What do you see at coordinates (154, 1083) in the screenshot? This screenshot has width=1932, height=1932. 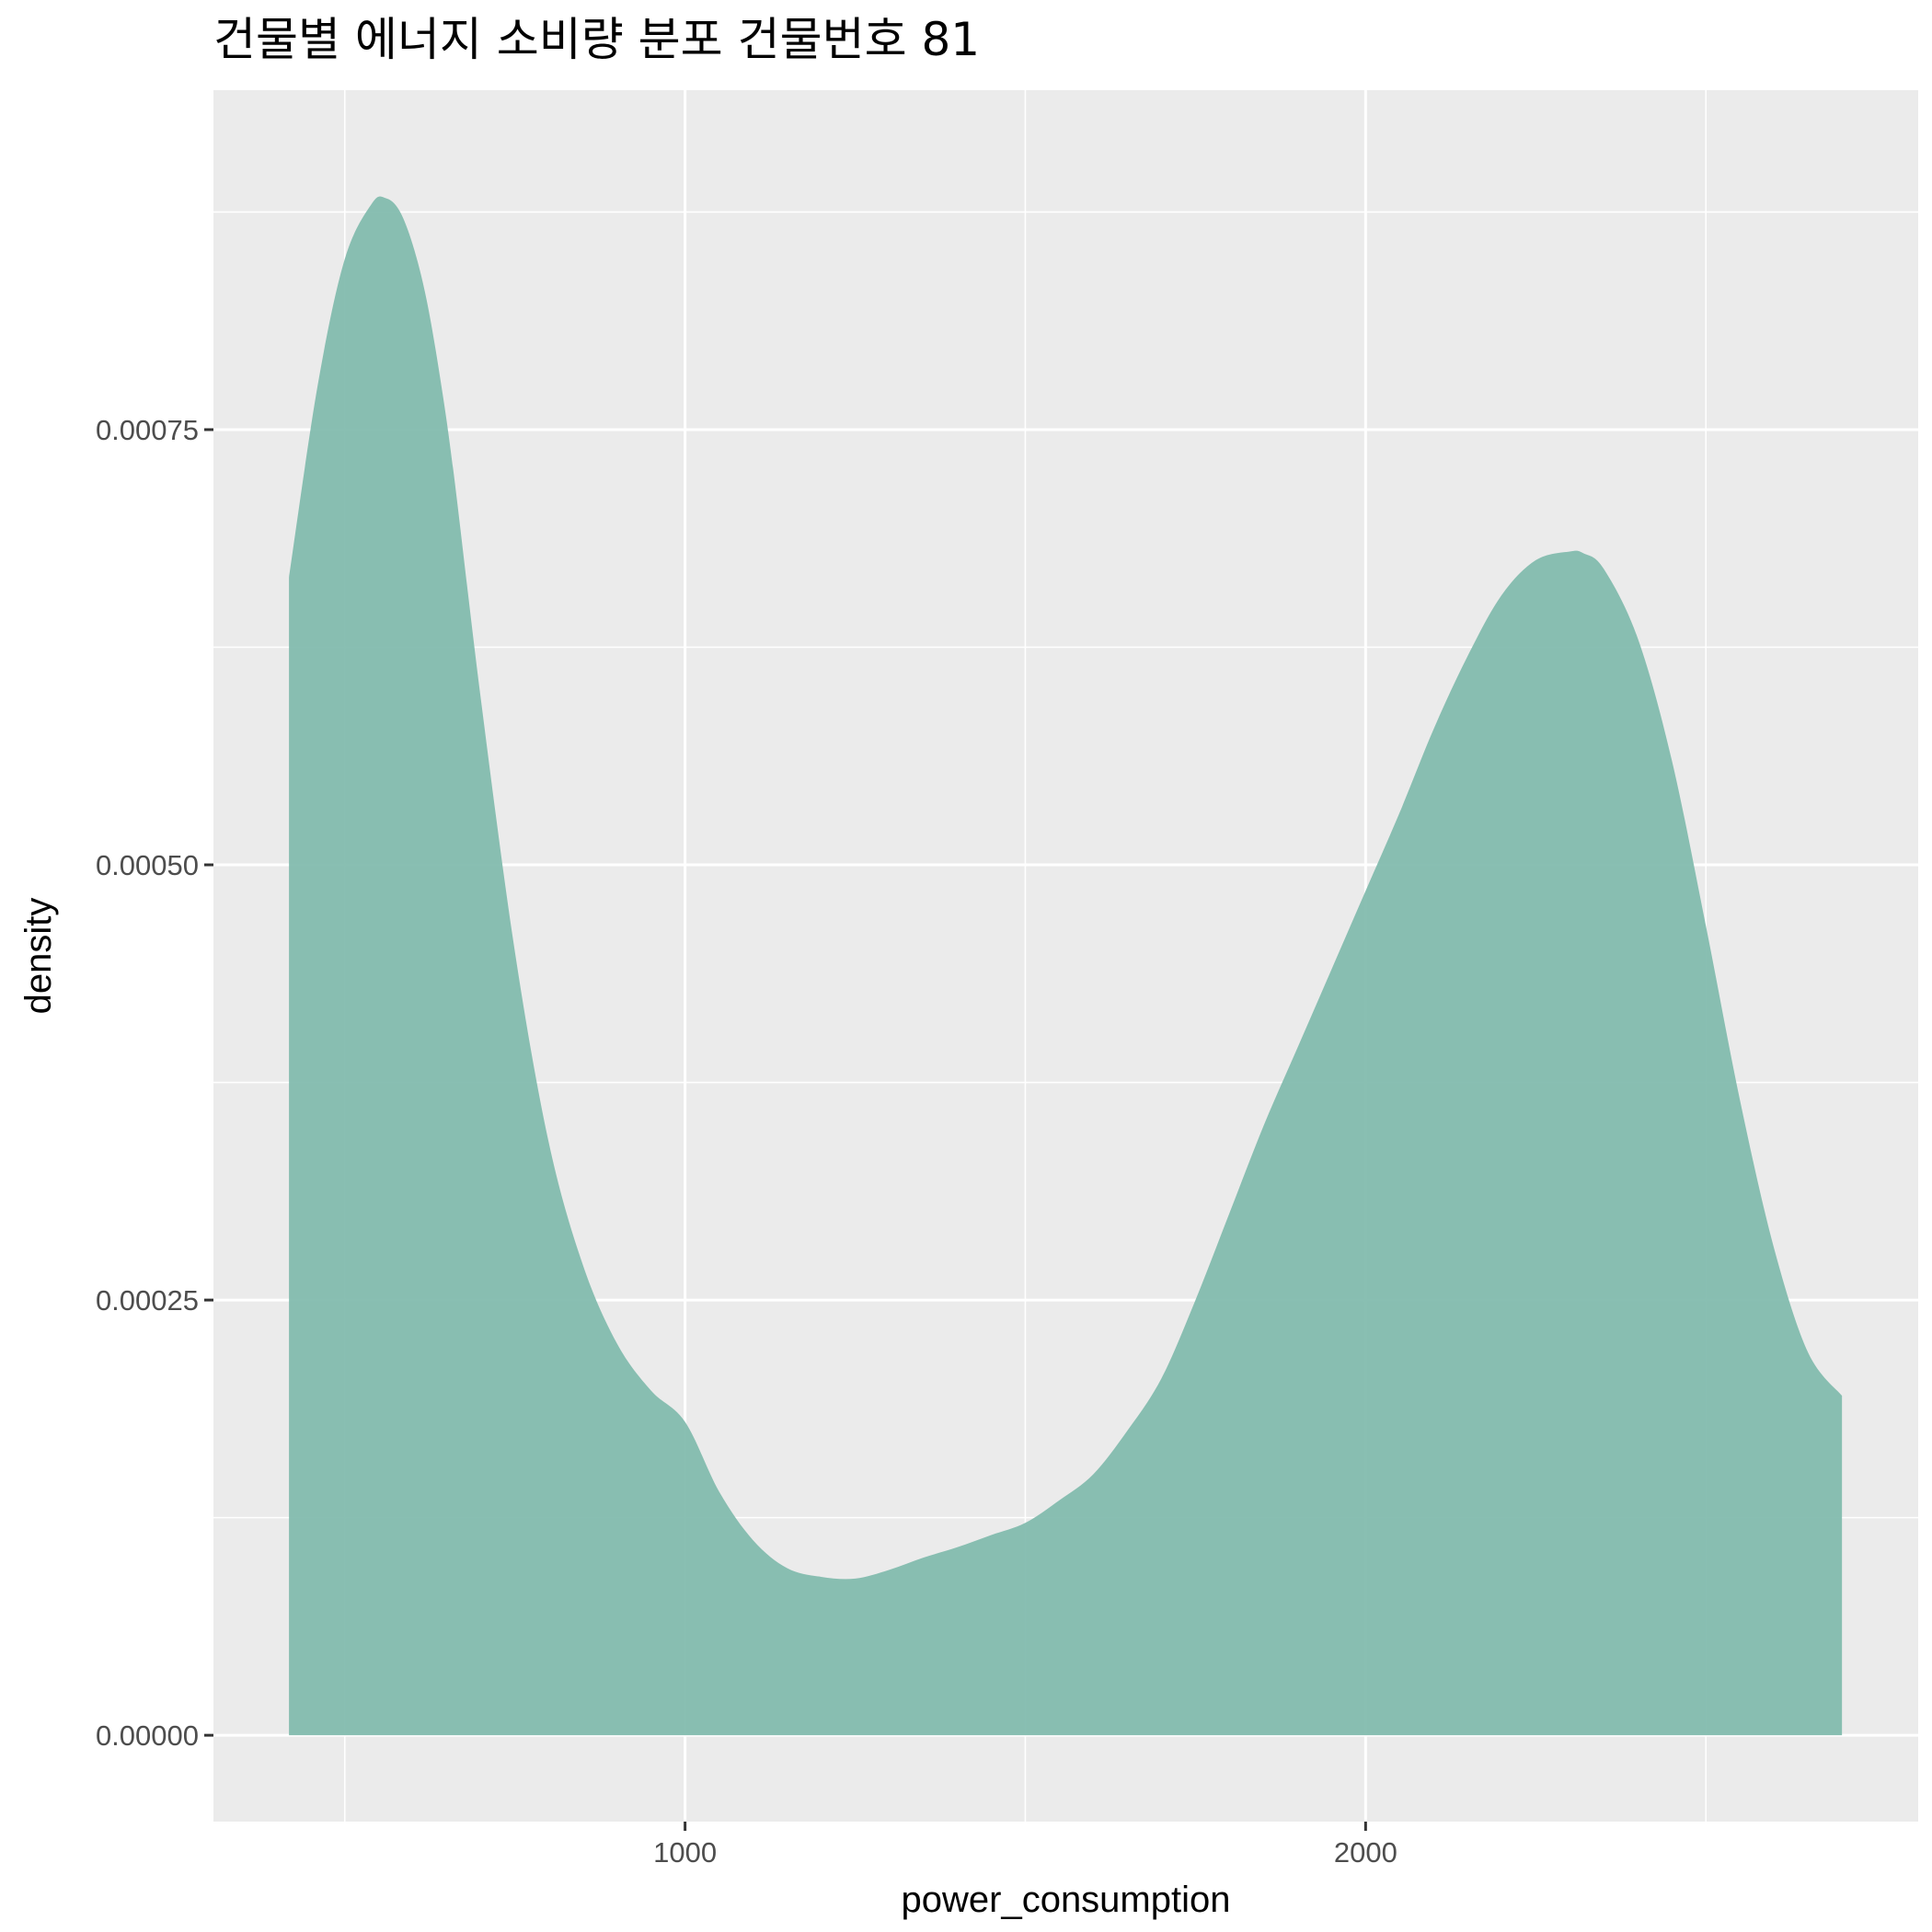 I see `y-axis: 0.00000 0.00025 0.00050 0.00075` at bounding box center [154, 1083].